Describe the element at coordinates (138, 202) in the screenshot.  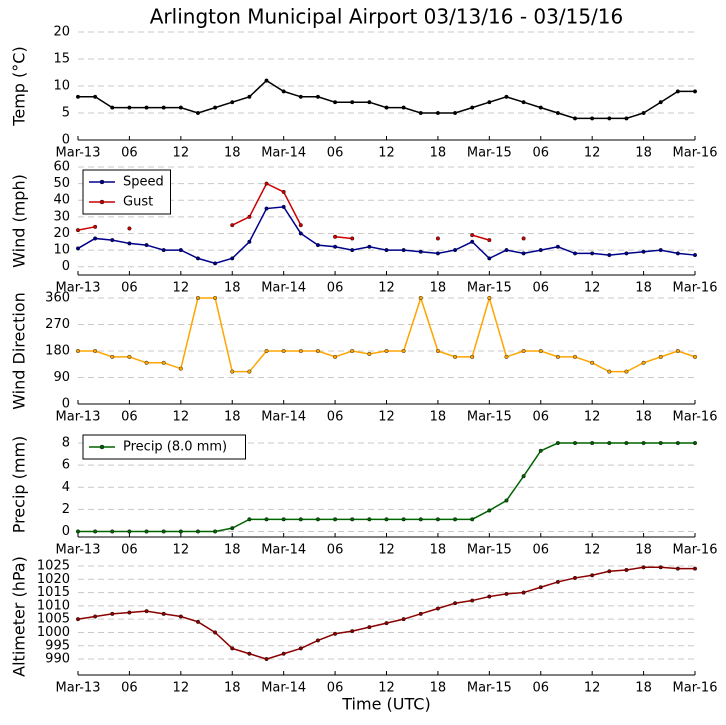
I see `legend-label: Gust` at that location.